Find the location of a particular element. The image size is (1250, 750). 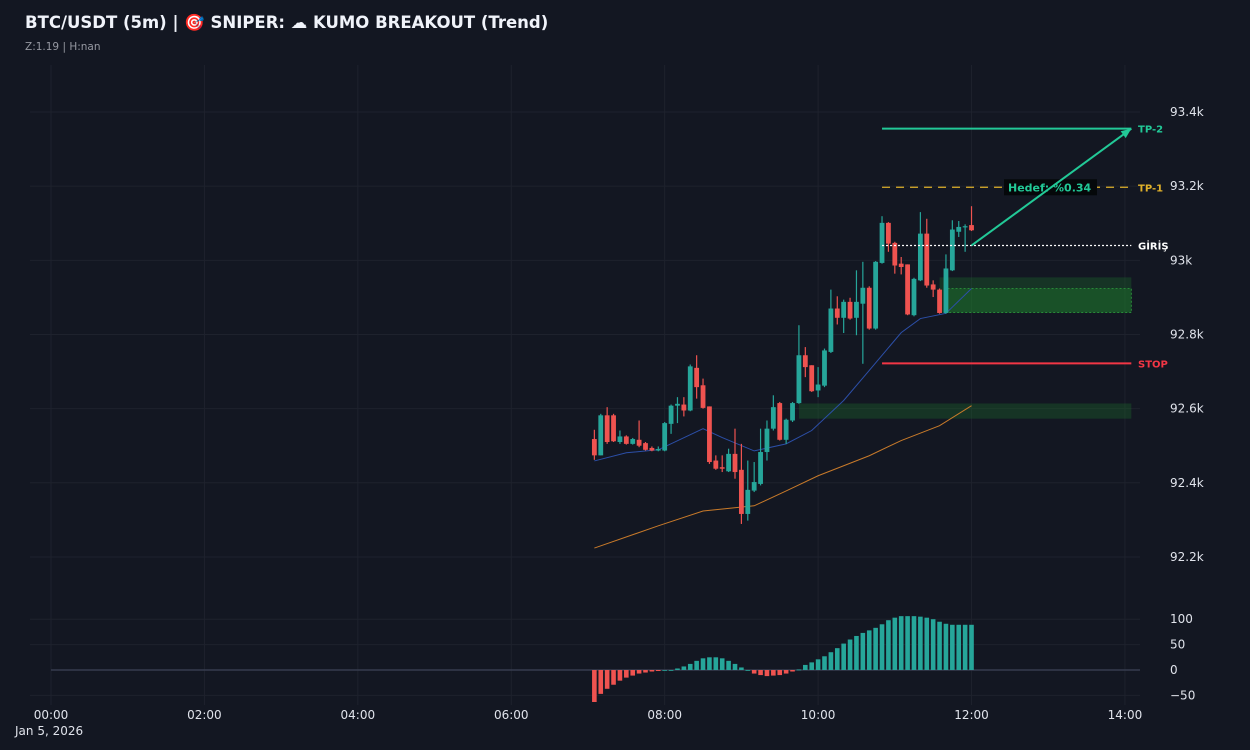

y-tick-label: 92.6k is located at coordinates (1187, 409).